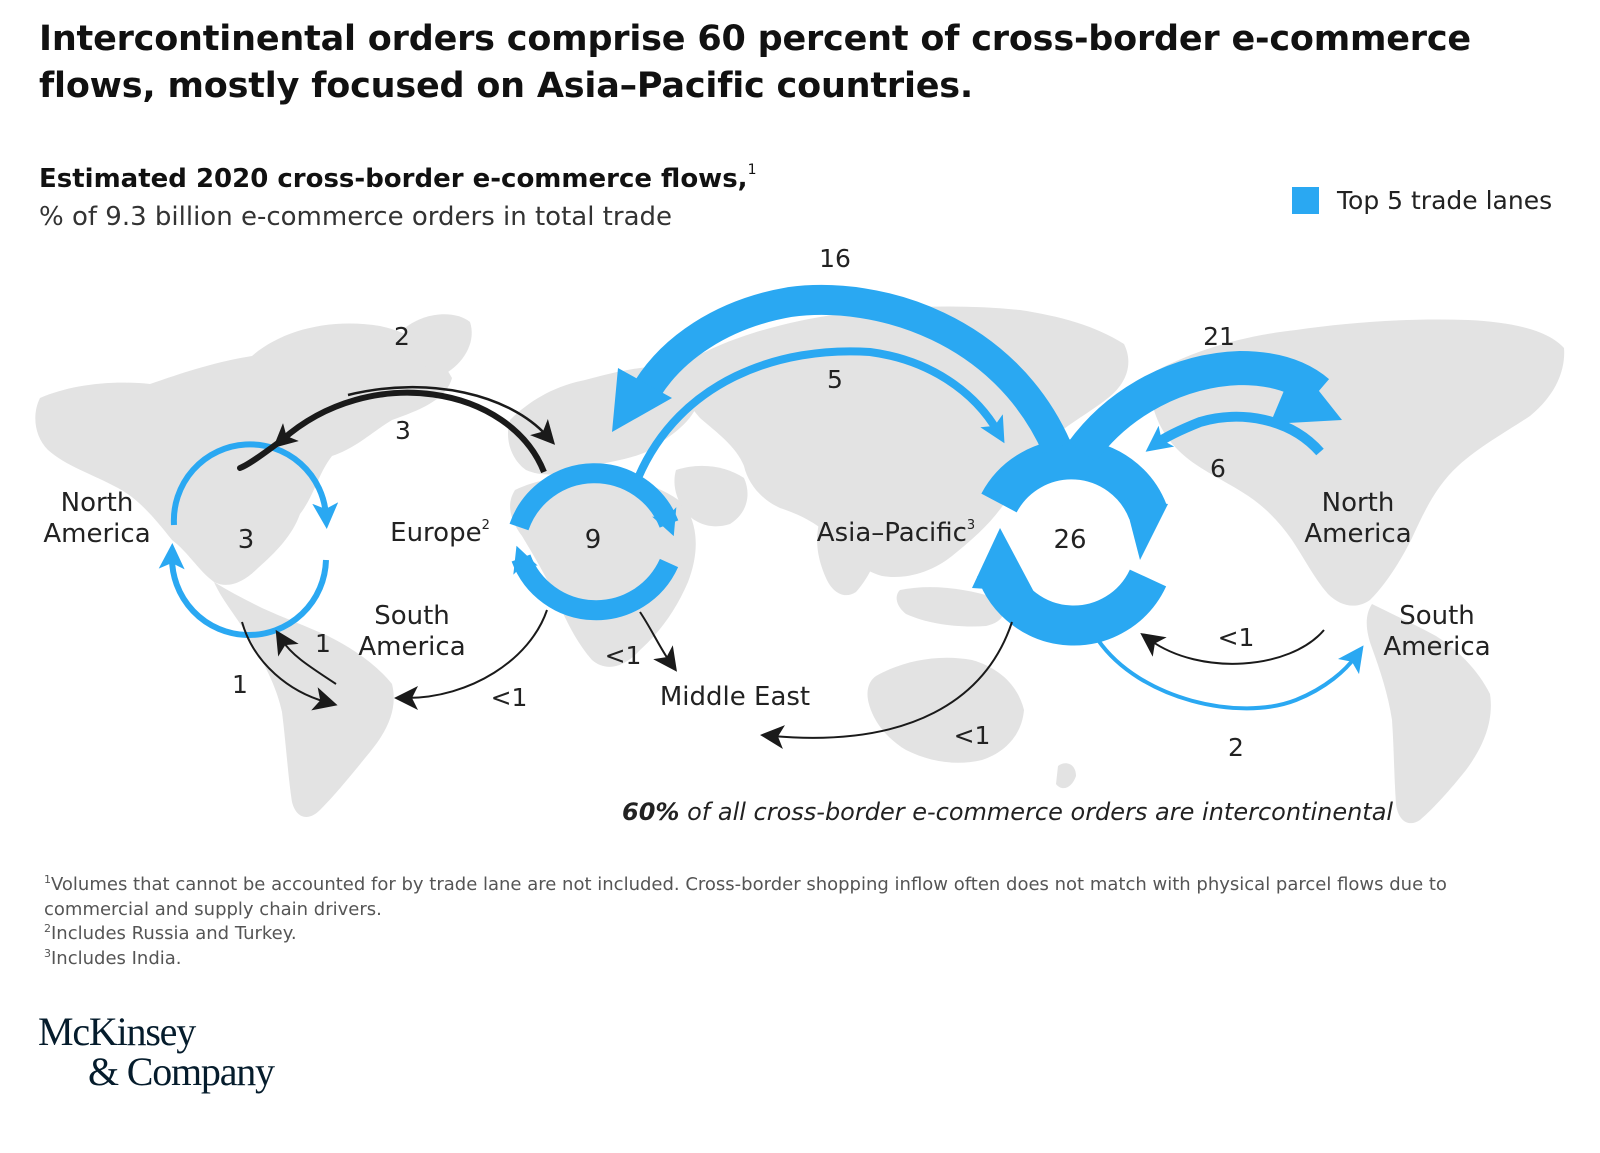 The height and width of the screenshot is (1153, 1600). Describe the element at coordinates (440, 533) in the screenshot. I see `region-label-europe: Europe2` at that location.